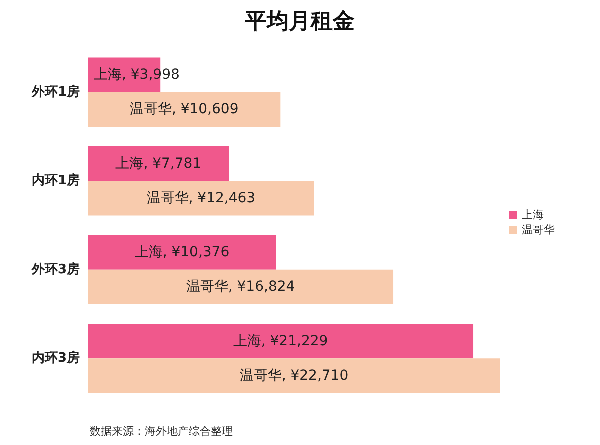 The width and height of the screenshot is (600, 445). I want to click on data-label: 上海, ¥21,229, so click(280, 341).